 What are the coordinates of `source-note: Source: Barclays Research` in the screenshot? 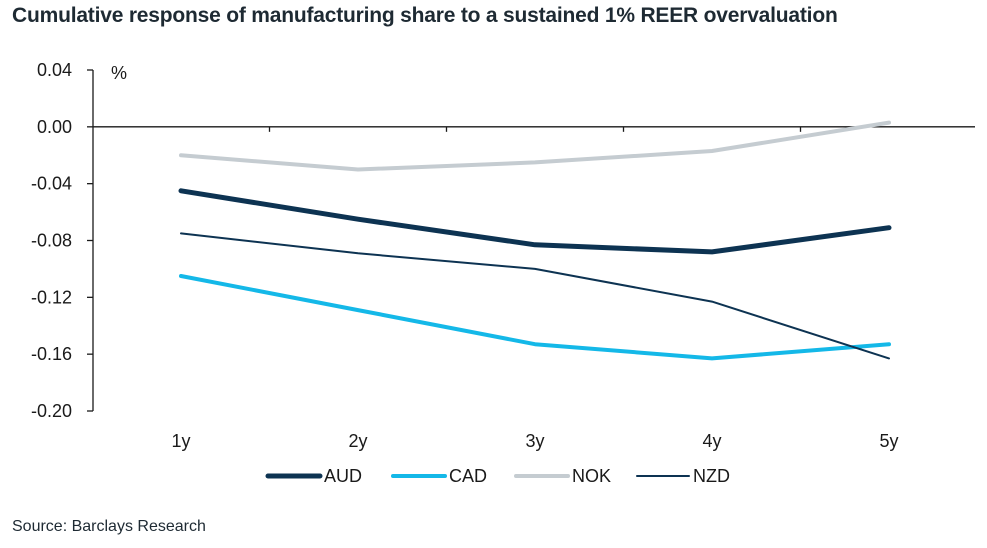 It's located at (109, 526).